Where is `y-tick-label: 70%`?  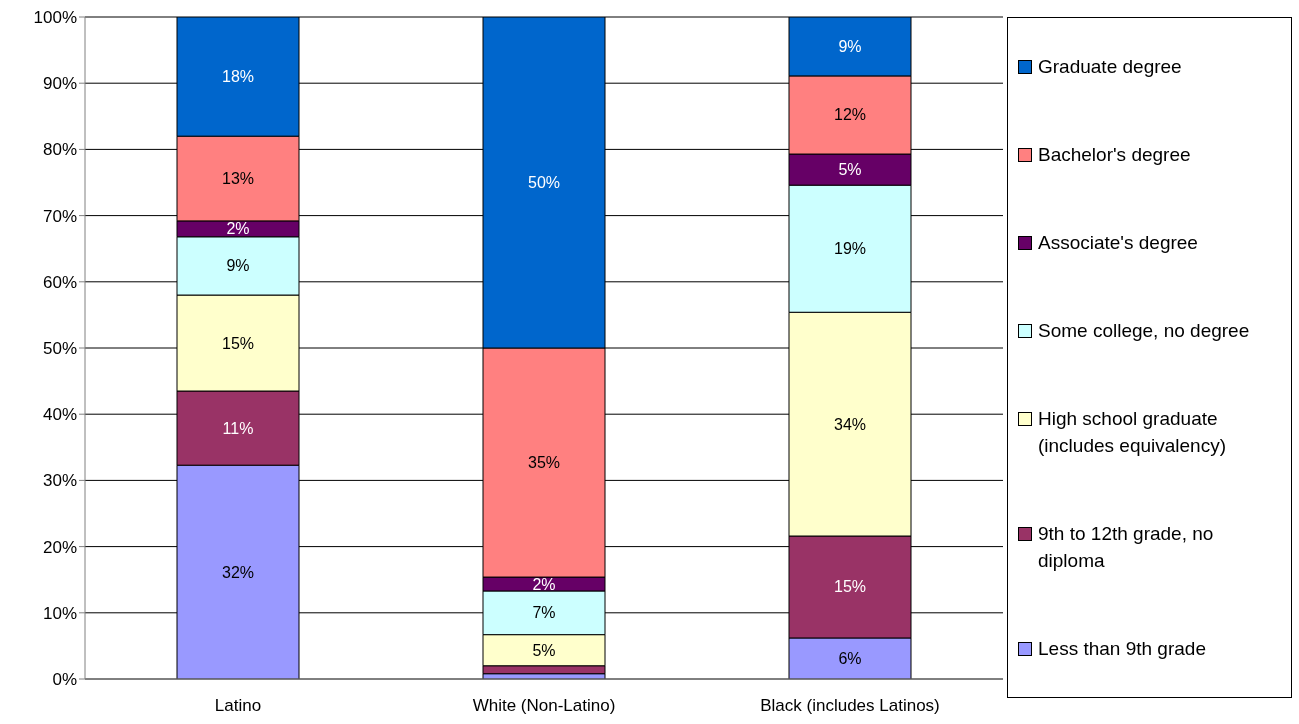 y-tick-label: 70% is located at coordinates (59, 216).